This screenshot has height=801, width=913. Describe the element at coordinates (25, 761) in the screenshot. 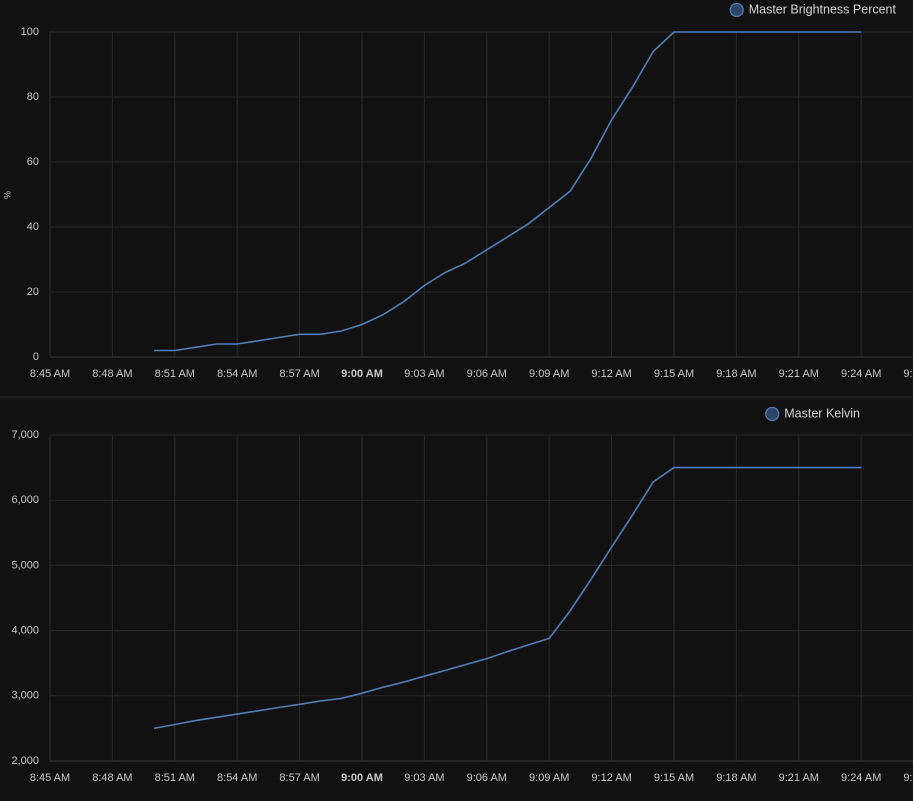

I see `y-tick-label: 2,000` at that location.